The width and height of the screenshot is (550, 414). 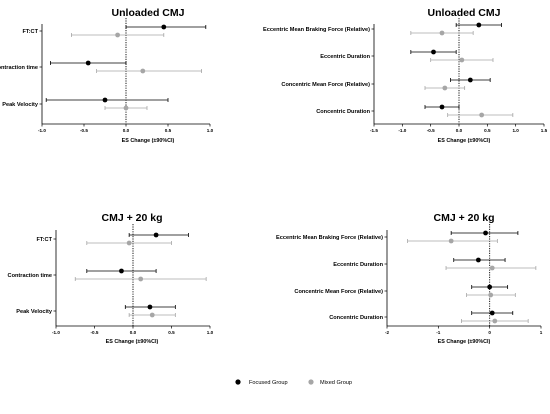 I want to click on x-tick-label: 1.5, so click(x=544, y=130).